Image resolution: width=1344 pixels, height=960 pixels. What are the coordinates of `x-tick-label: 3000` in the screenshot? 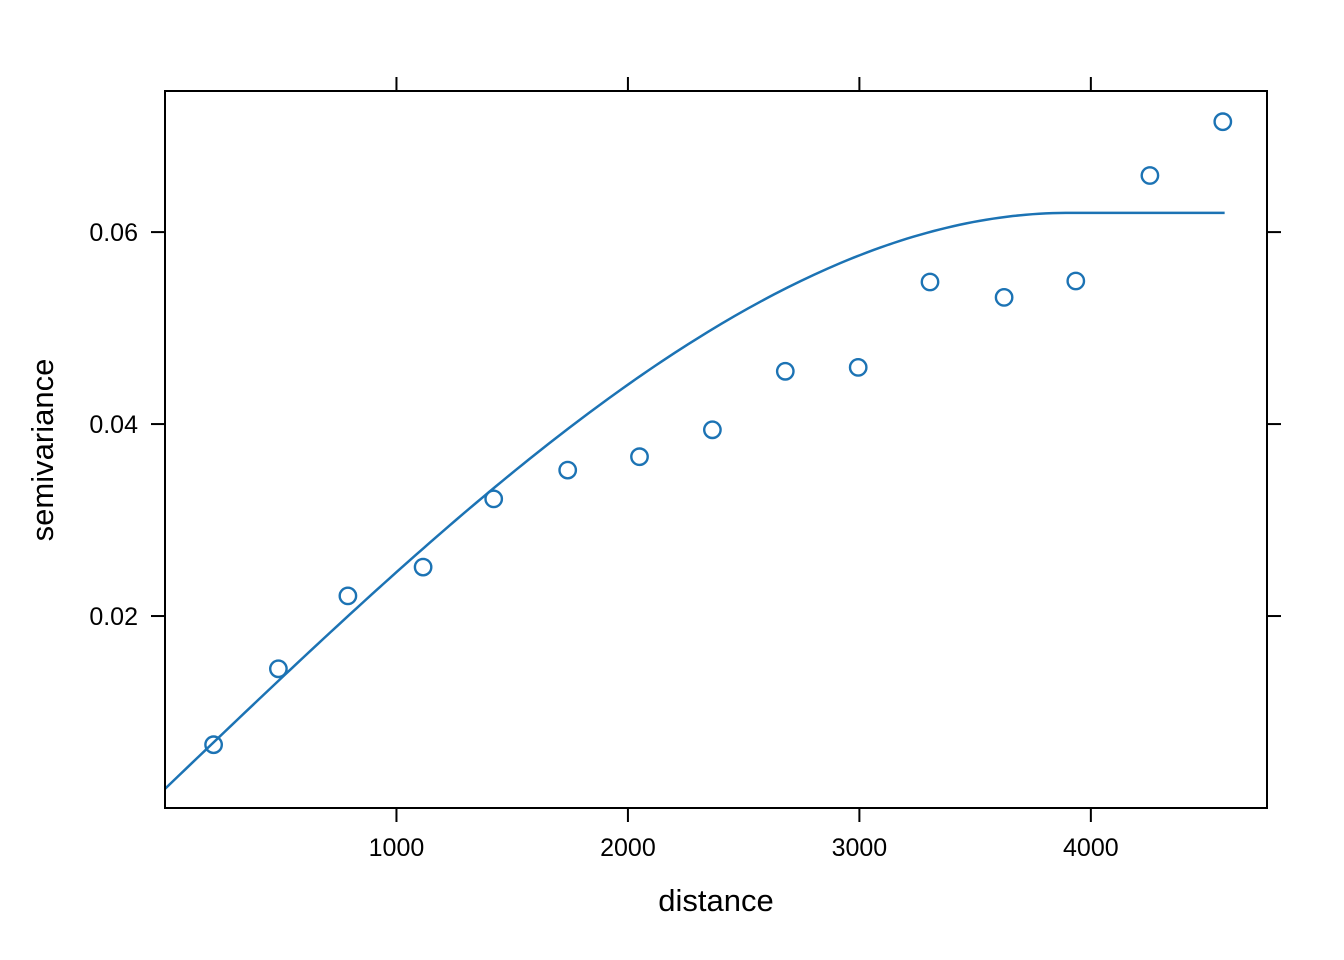 It's located at (860, 848).